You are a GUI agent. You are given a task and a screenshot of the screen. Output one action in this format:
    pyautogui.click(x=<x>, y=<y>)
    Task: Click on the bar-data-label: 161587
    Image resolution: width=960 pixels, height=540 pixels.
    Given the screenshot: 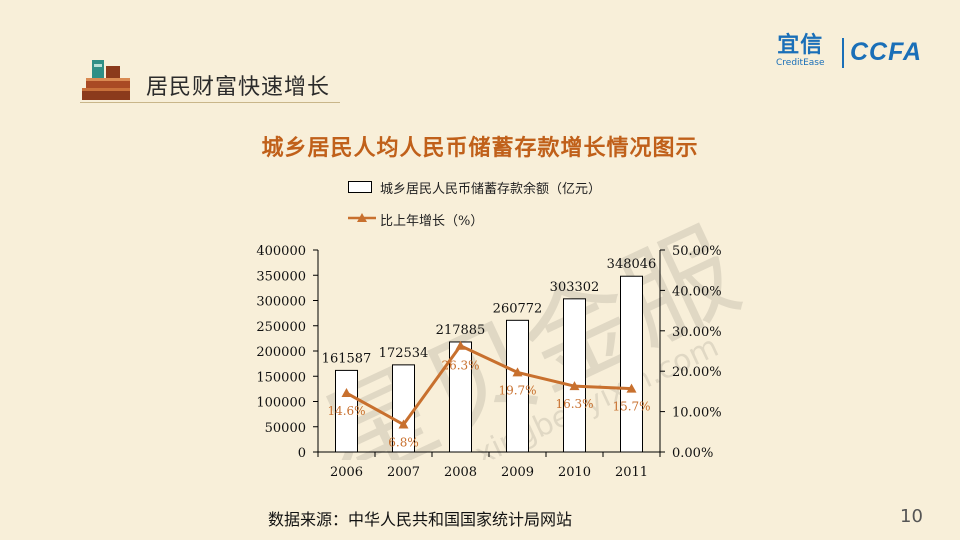 What is the action you would take?
    pyautogui.click(x=347, y=358)
    